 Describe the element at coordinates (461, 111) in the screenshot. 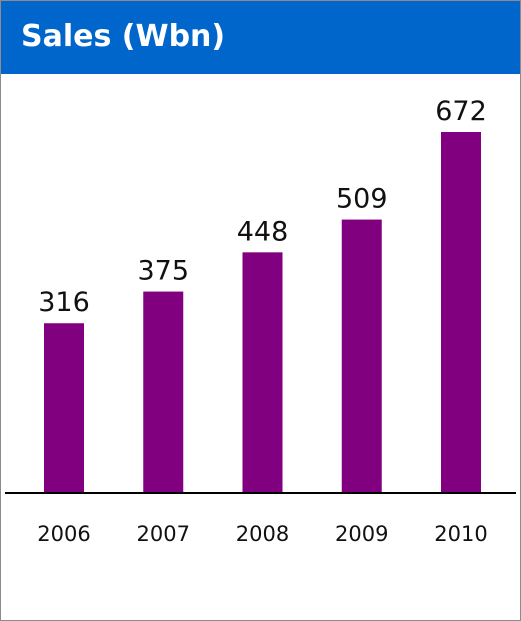

I see `value-label-2010: 672` at that location.